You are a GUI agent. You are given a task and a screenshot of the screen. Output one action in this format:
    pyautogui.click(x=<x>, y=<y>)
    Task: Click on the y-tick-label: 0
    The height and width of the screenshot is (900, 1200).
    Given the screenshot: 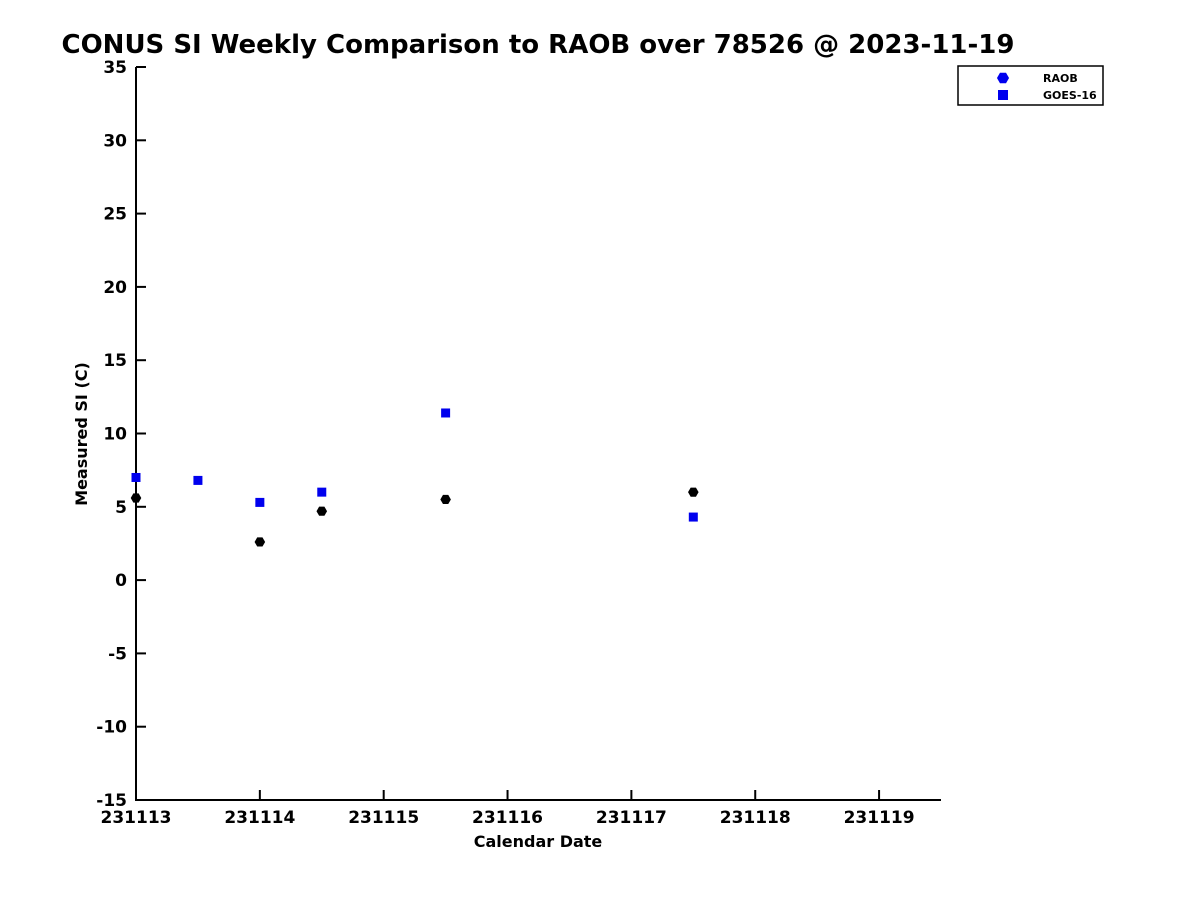 What is the action you would take?
    pyautogui.click(x=121, y=581)
    